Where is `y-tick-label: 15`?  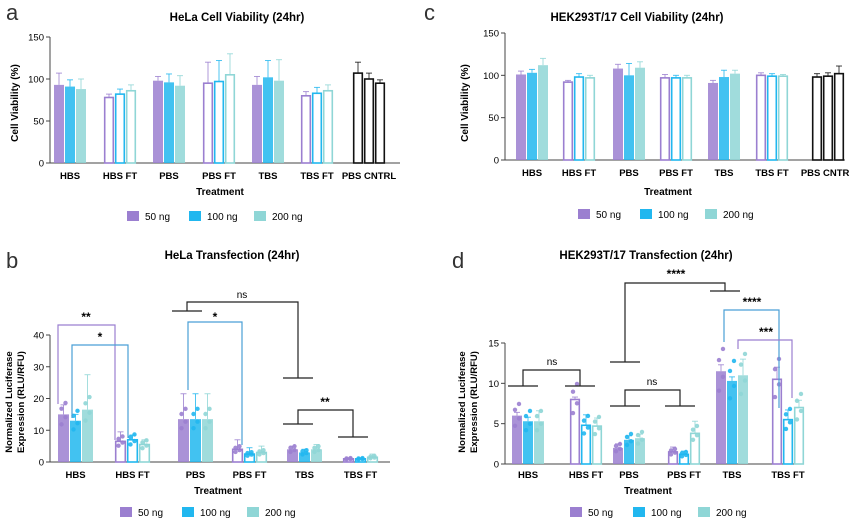 y-tick-label: 15 is located at coordinates (493, 344).